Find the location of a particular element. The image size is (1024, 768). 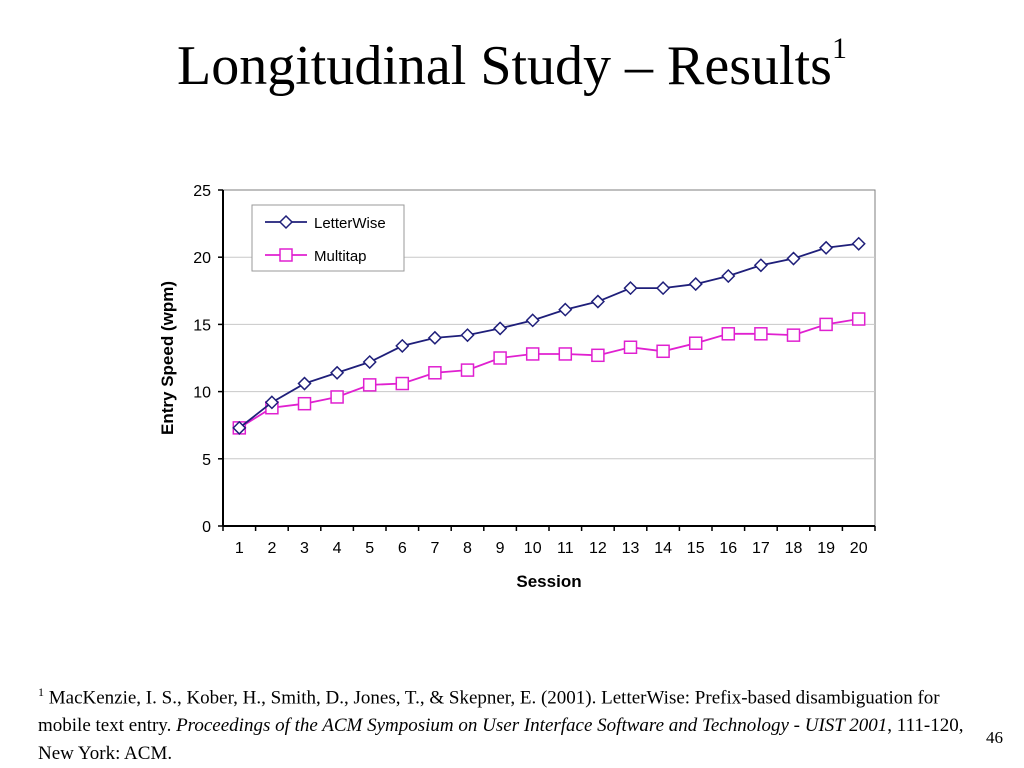

x-tick-label: 19 is located at coordinates (826, 548).